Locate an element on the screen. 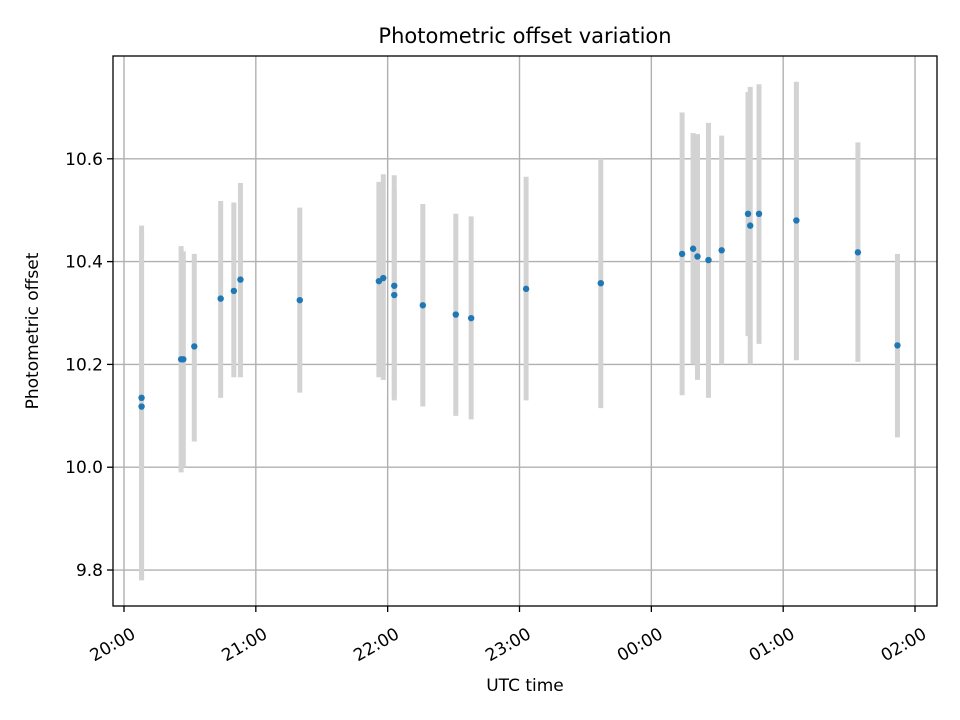 The width and height of the screenshot is (960, 720). y-tick-label: 10.0 is located at coordinates (84, 468).